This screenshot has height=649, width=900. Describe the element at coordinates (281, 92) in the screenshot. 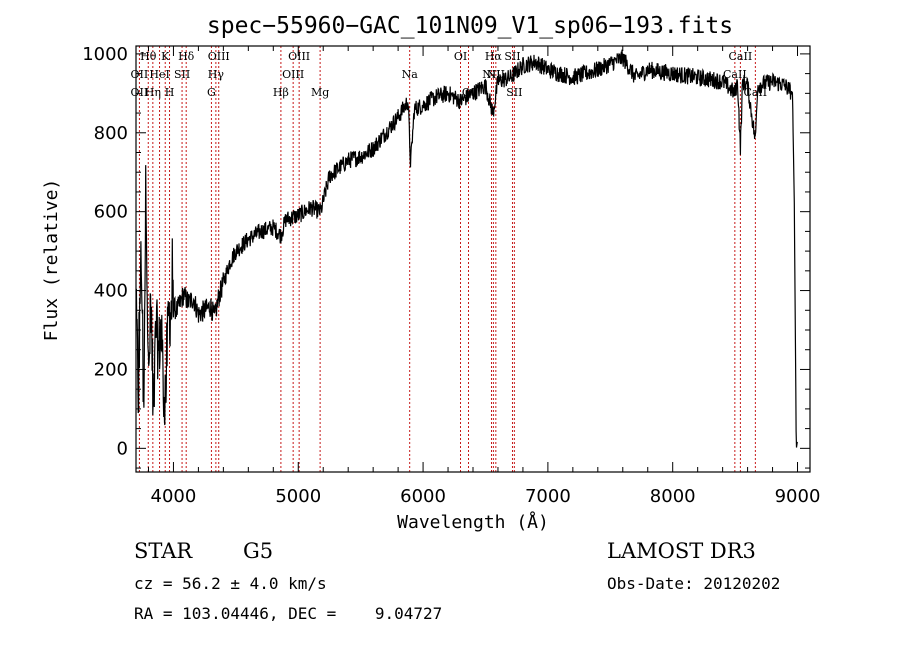

I see `spectral-line-label: Hβ` at that location.